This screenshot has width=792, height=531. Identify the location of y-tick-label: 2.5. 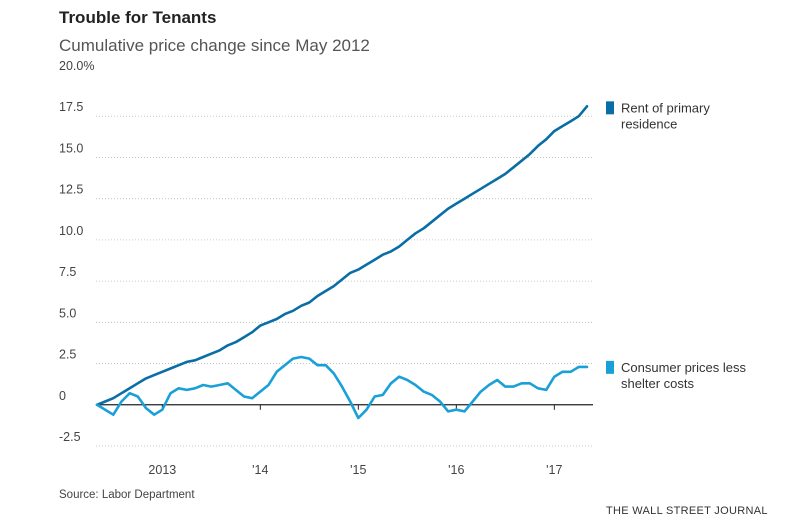
(67, 355).